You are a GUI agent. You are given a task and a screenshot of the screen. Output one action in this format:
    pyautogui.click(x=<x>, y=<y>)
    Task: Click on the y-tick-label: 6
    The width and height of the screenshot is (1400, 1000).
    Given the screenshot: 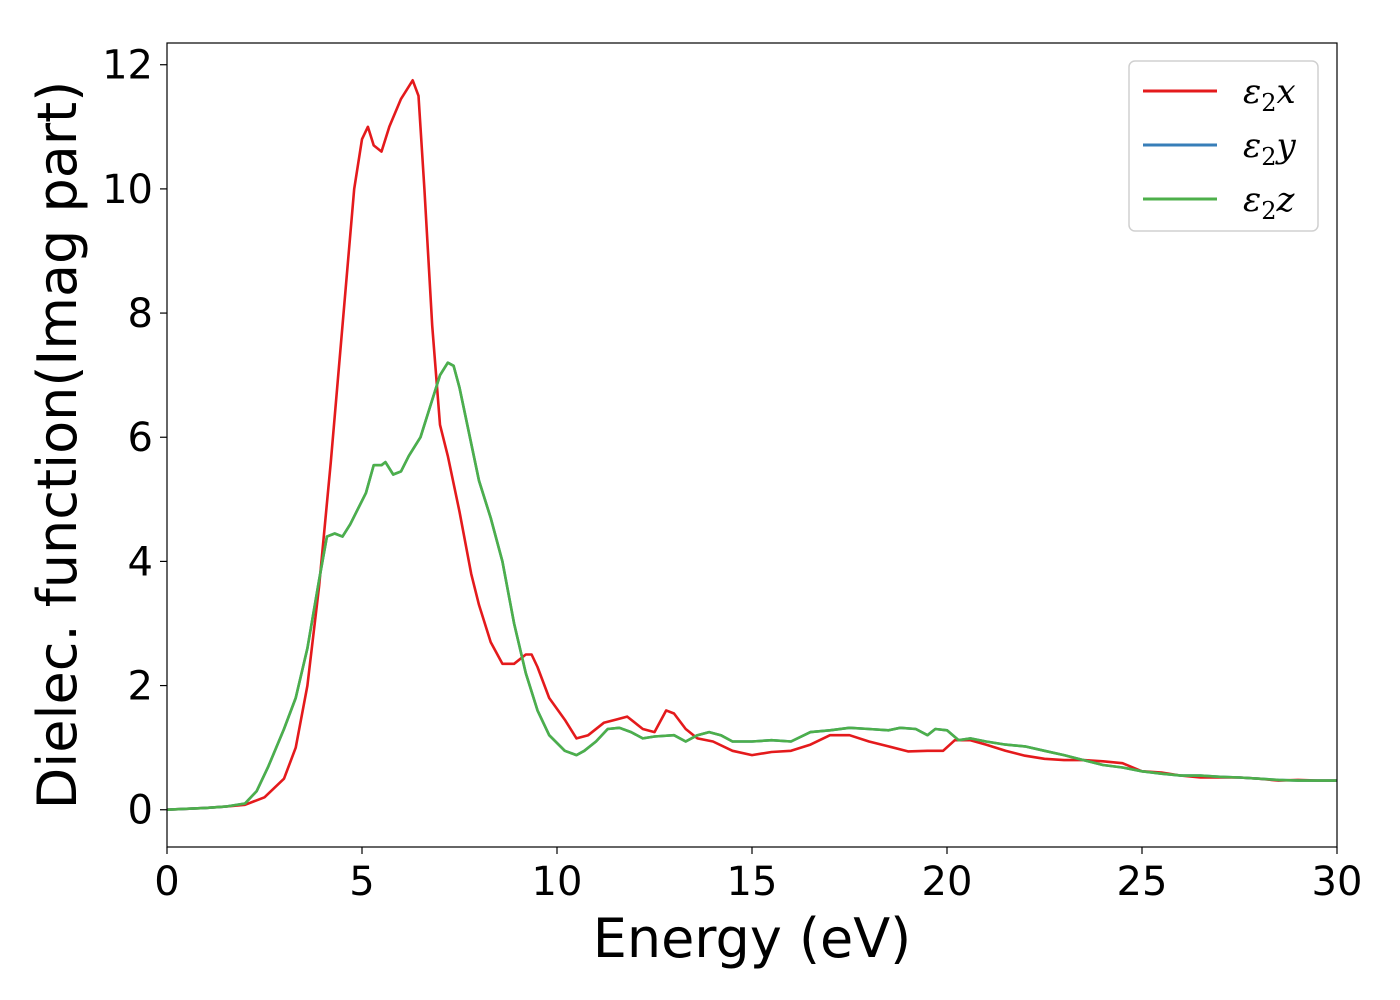 What is the action you would take?
    pyautogui.click(x=140, y=438)
    